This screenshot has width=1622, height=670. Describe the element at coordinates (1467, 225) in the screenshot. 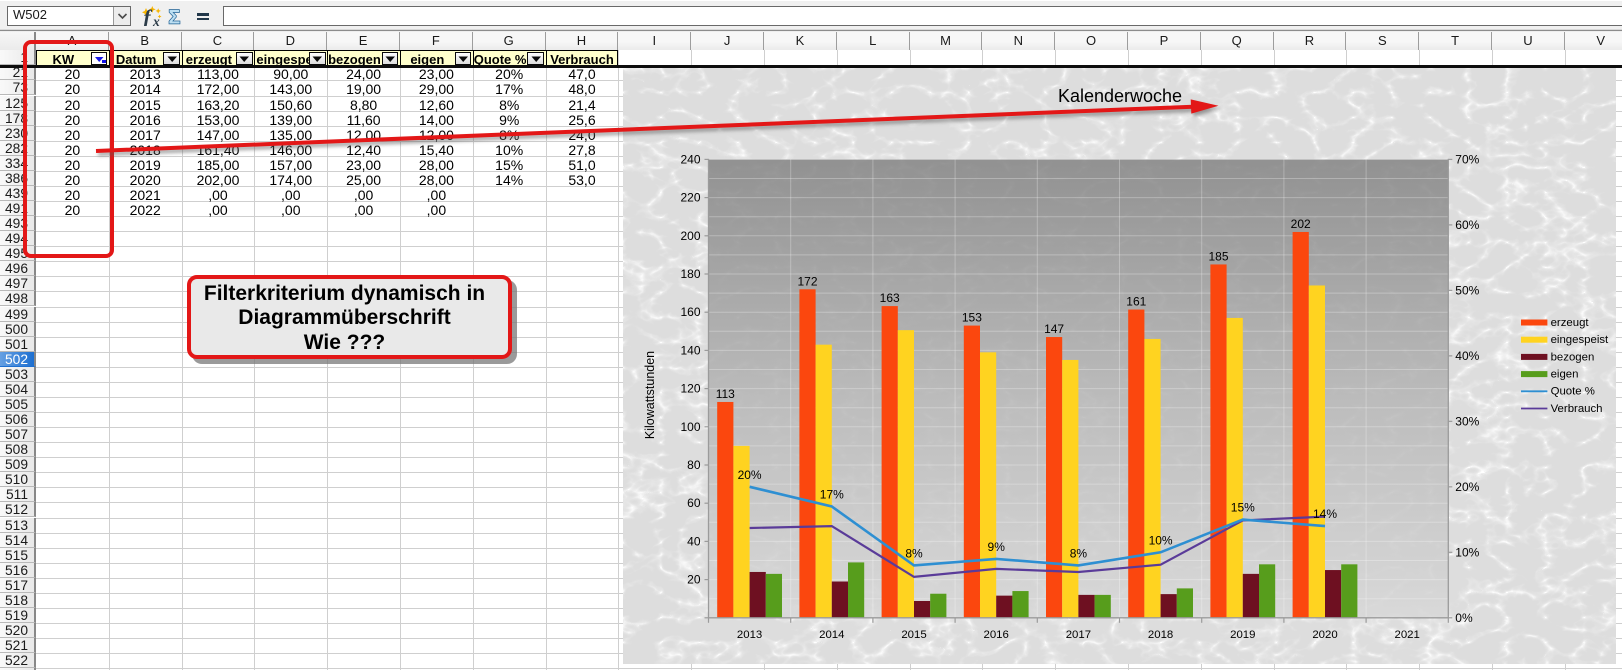

I see `svg-text: 60%` at that location.